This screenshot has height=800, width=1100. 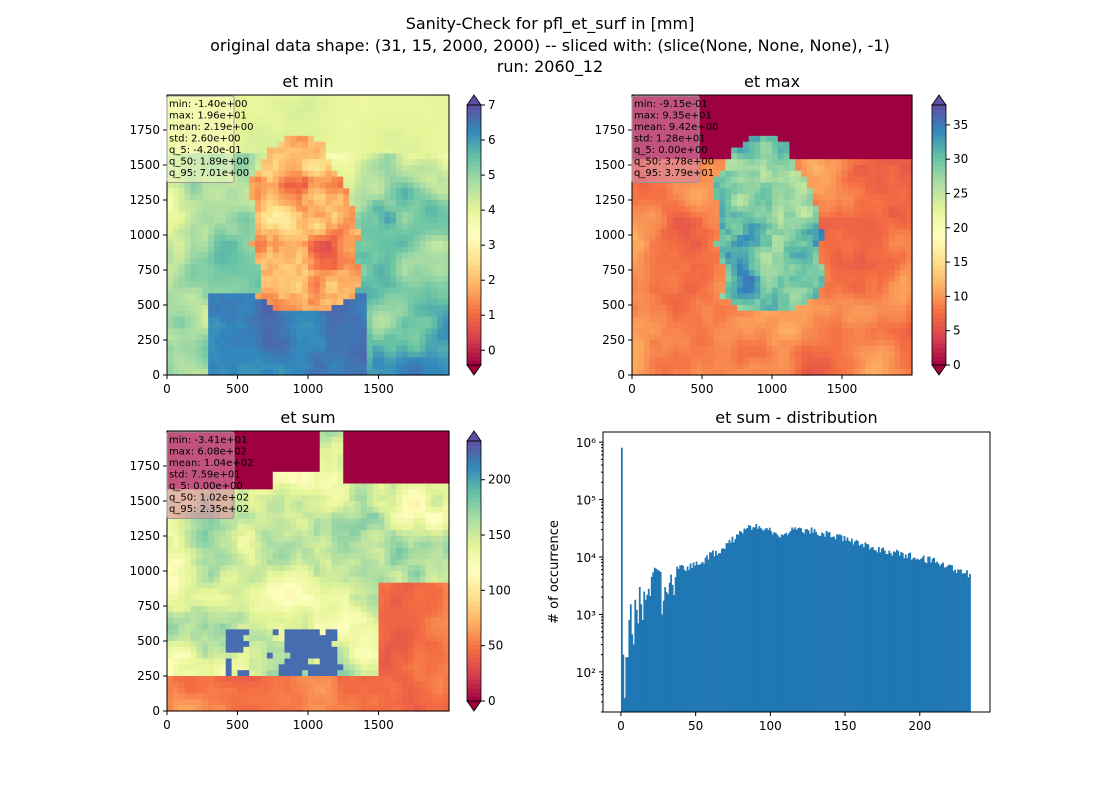 I want to click on colorbar-tick-label: 7, so click(x=492, y=105).